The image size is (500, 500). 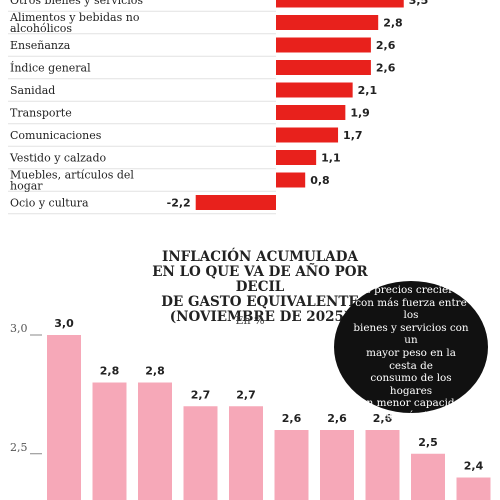 I want to click on bar-value-label: 1,9, so click(x=360, y=113).